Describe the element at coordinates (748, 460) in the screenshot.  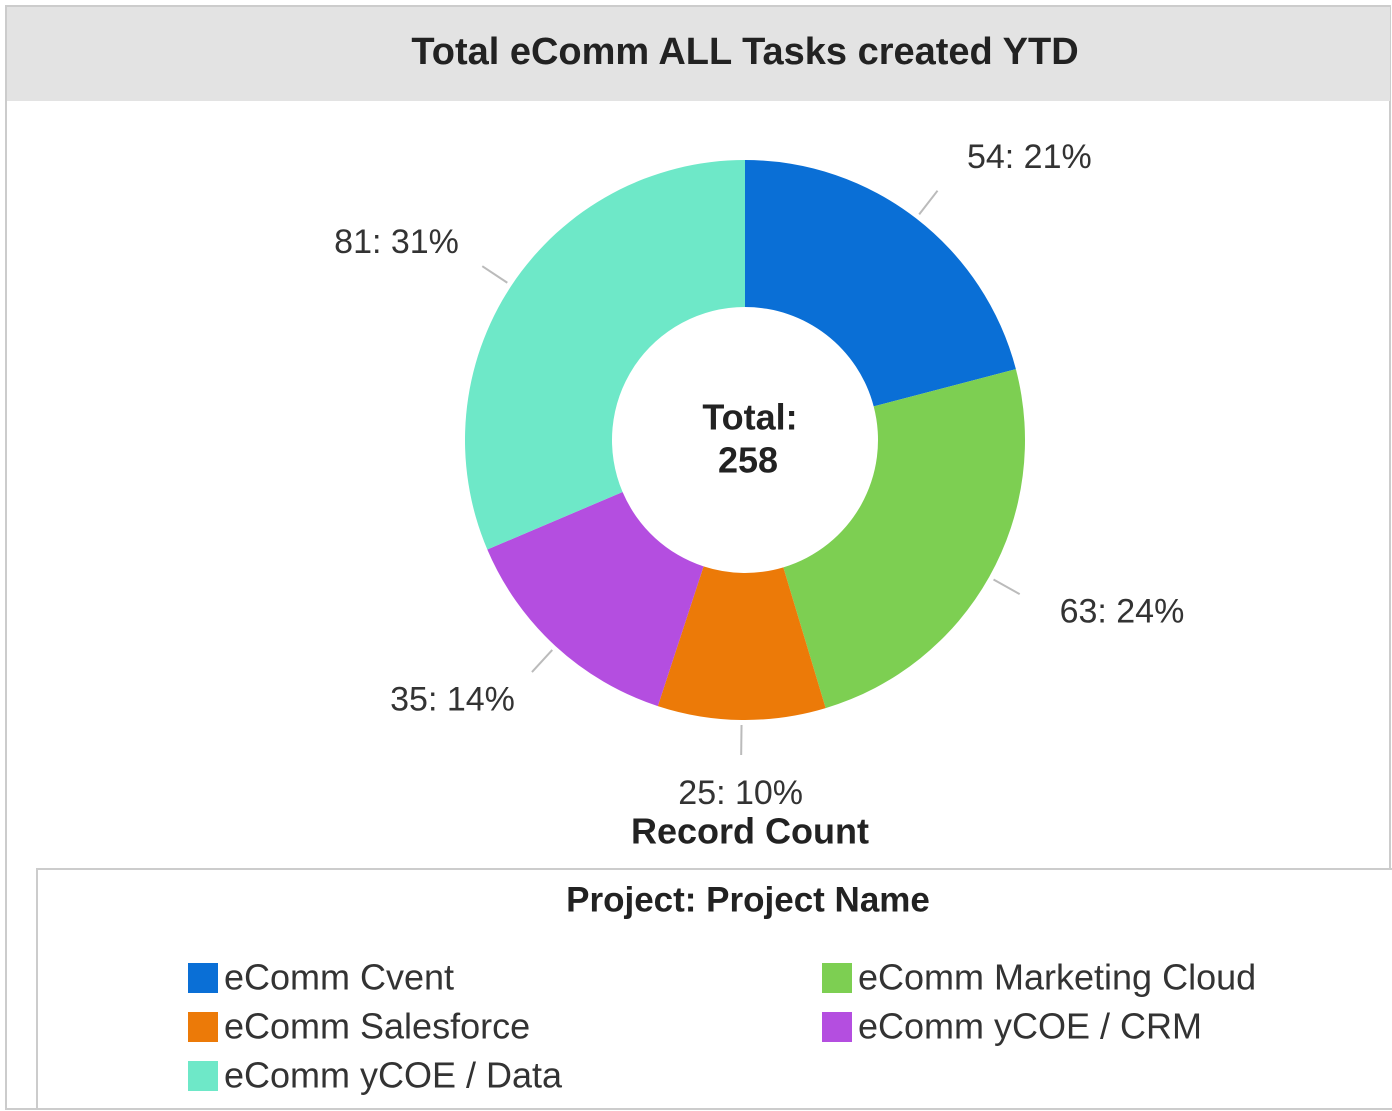
I see `center-total: 258` at that location.